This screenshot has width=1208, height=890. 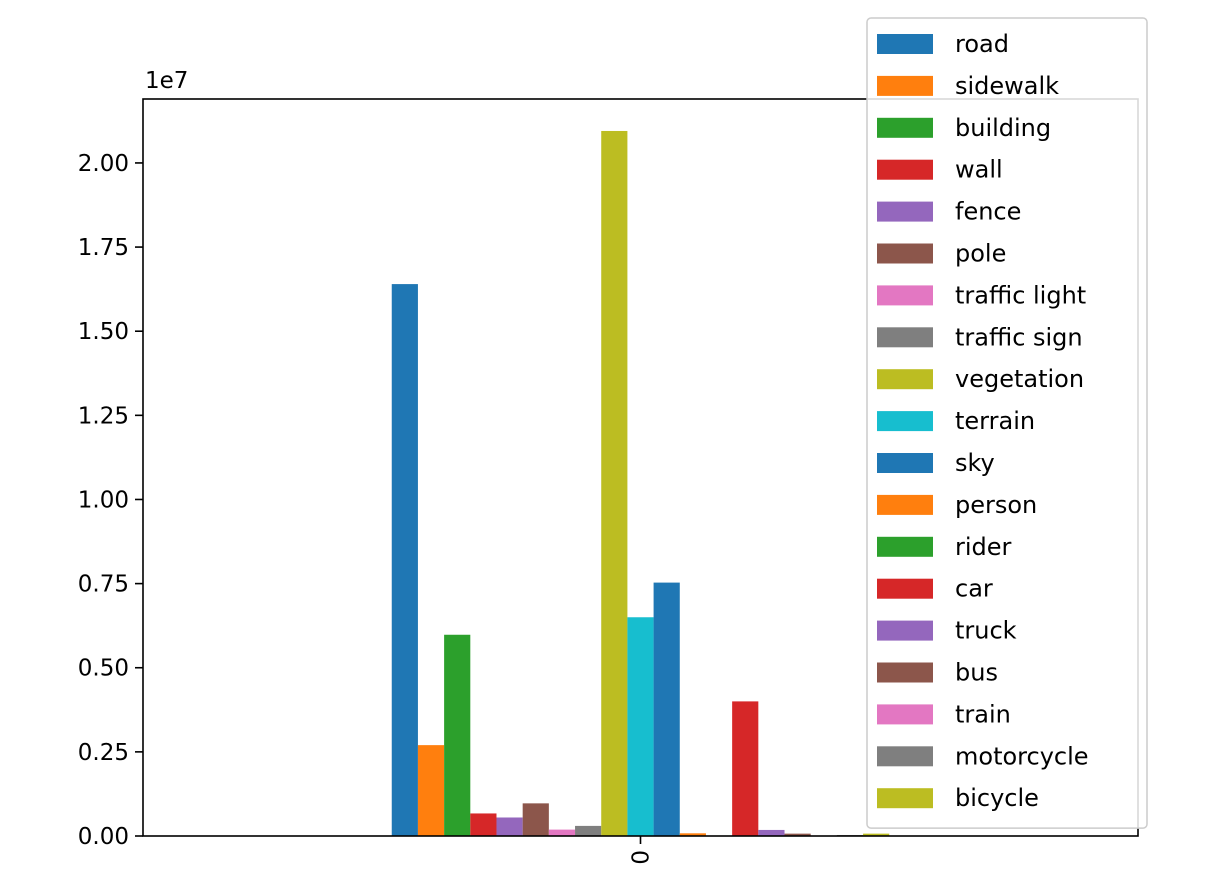 I want to click on bar-road, so click(x=404, y=560).